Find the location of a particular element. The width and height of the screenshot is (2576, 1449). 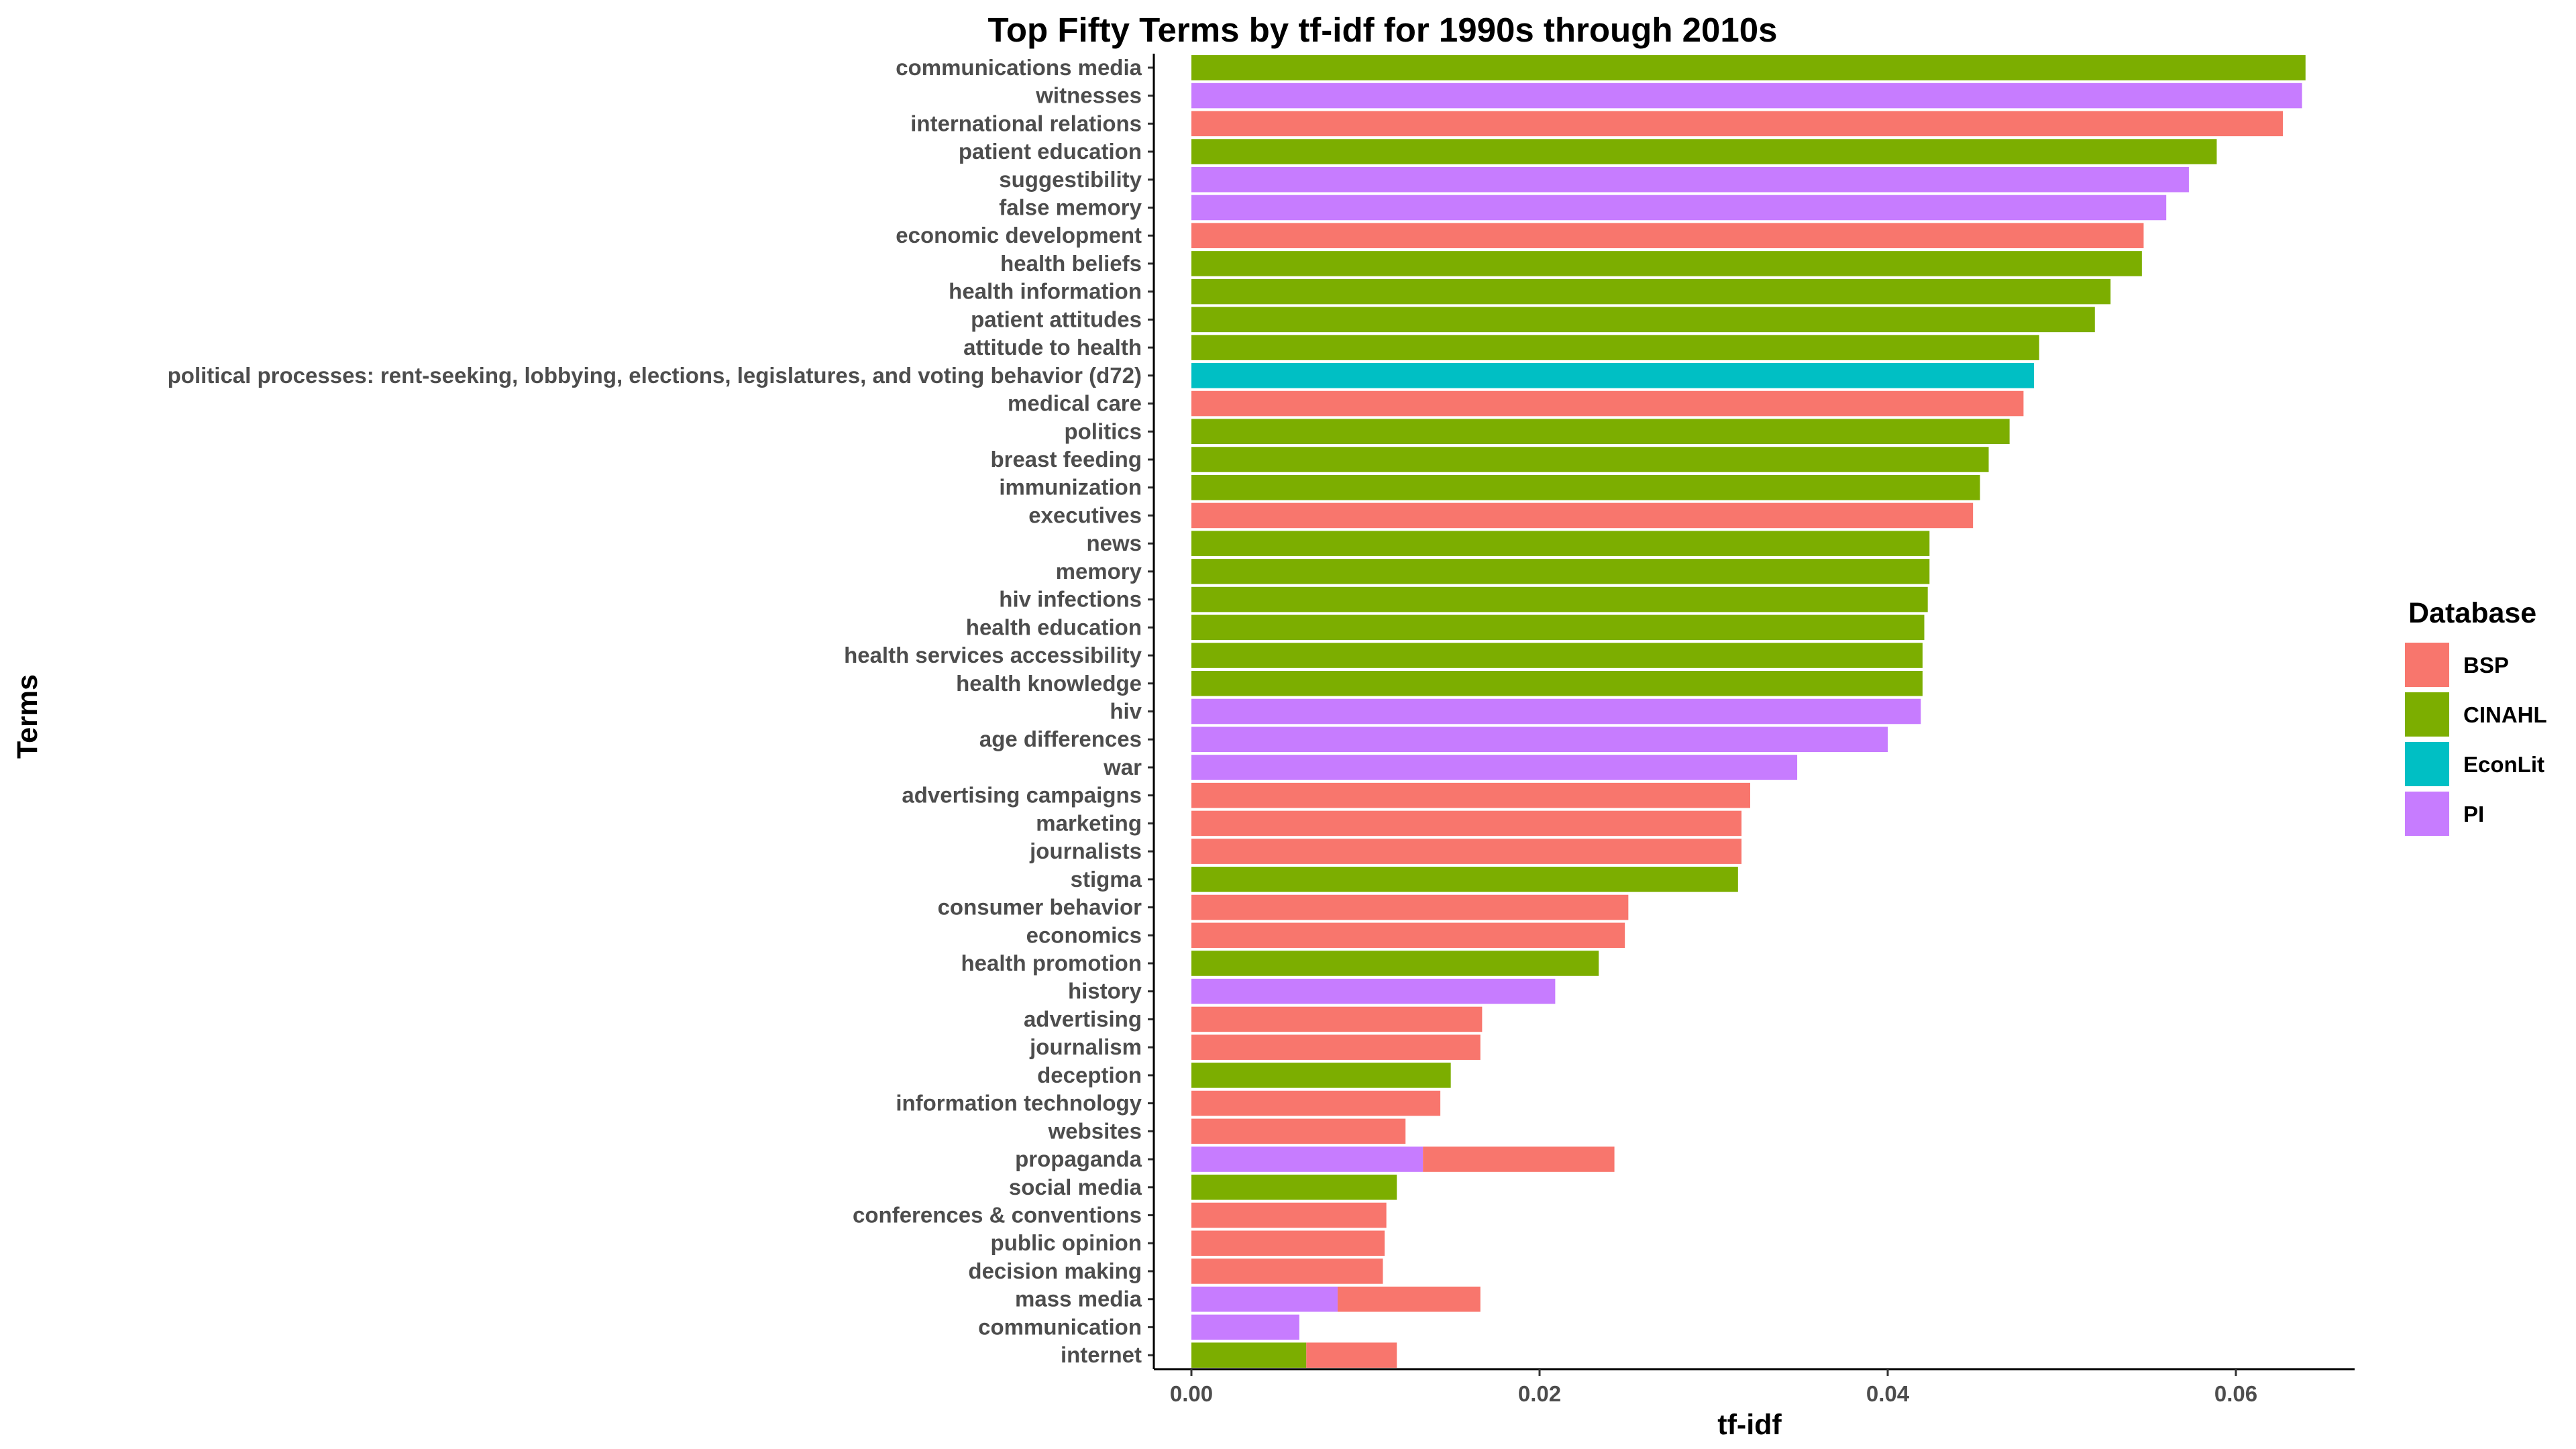

term-label: health information is located at coordinates (1045, 291).